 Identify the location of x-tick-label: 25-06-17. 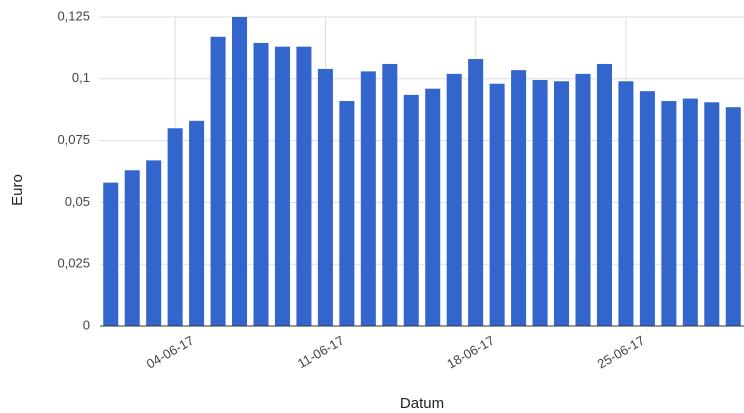
(621, 352).